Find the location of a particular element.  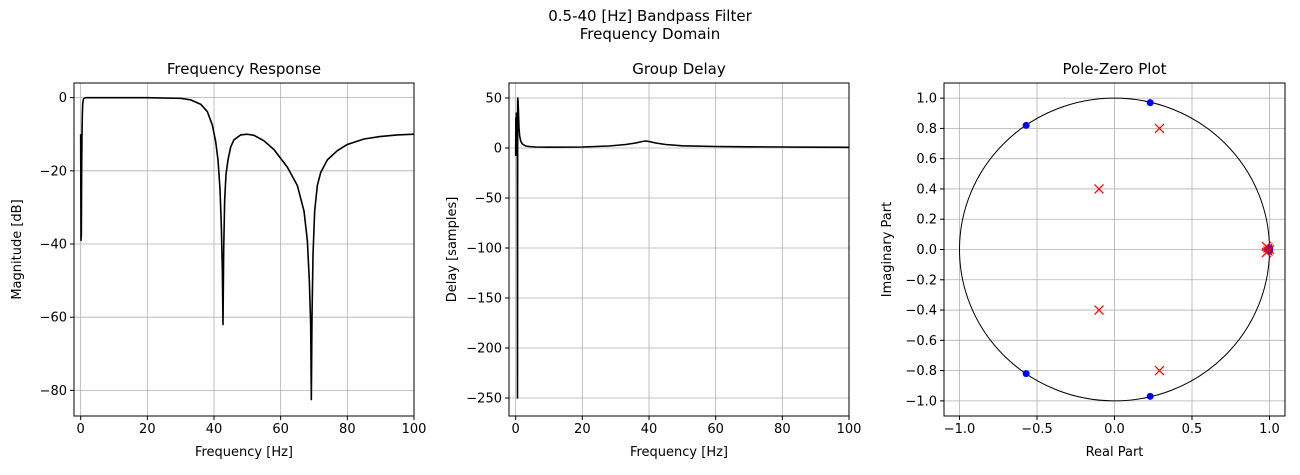

y-tick-label: −50 is located at coordinates (488, 199).